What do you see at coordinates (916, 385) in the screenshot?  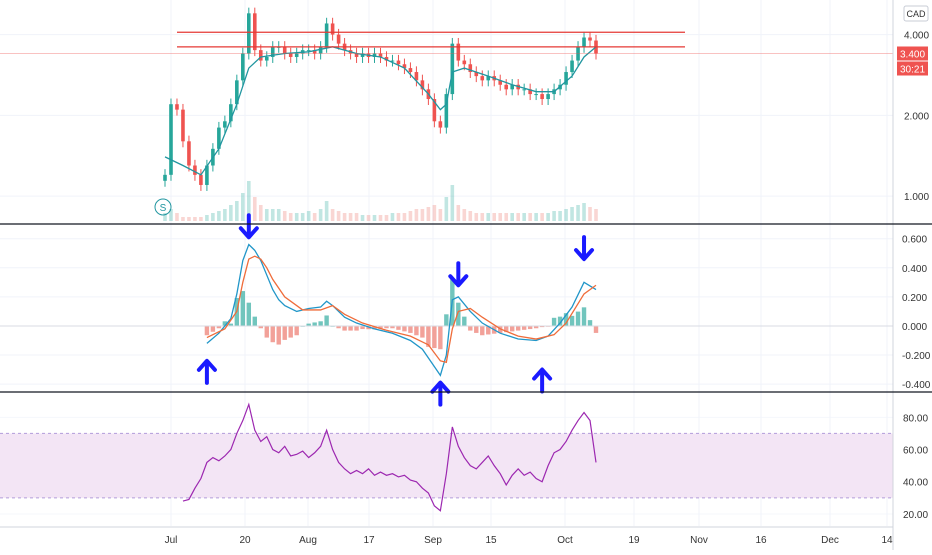 I see `macd-tick-label: -0.400` at bounding box center [916, 385].